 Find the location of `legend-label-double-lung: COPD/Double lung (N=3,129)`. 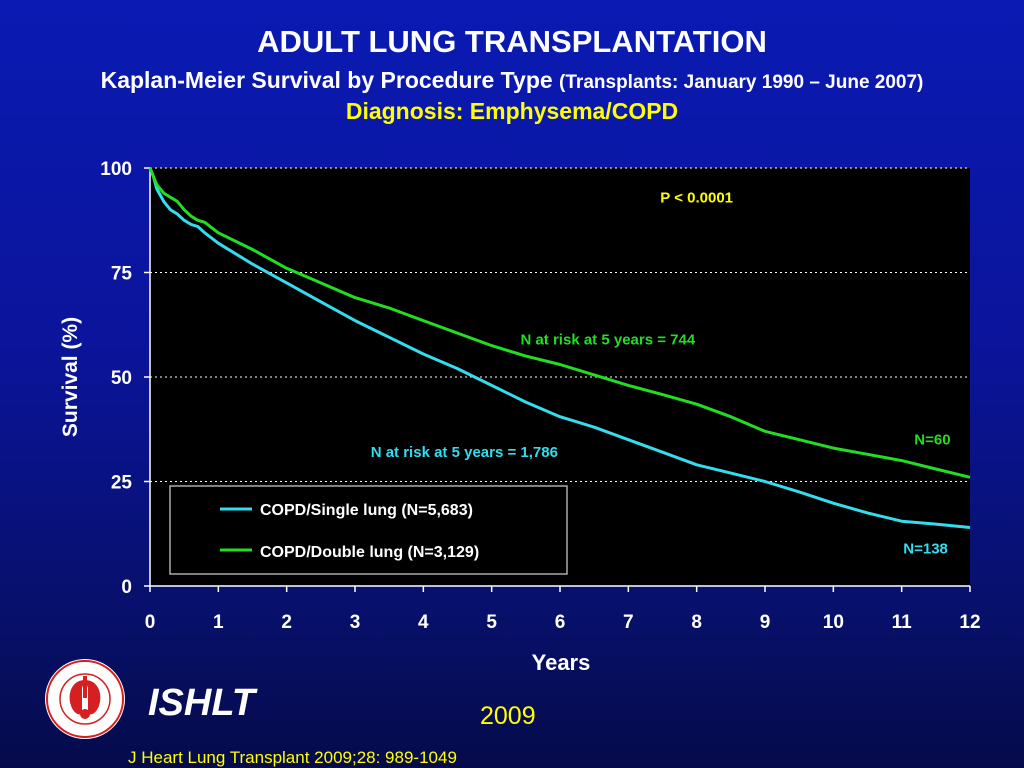

legend-label-double-lung: COPD/Double lung (N=3,129) is located at coordinates (369, 552).